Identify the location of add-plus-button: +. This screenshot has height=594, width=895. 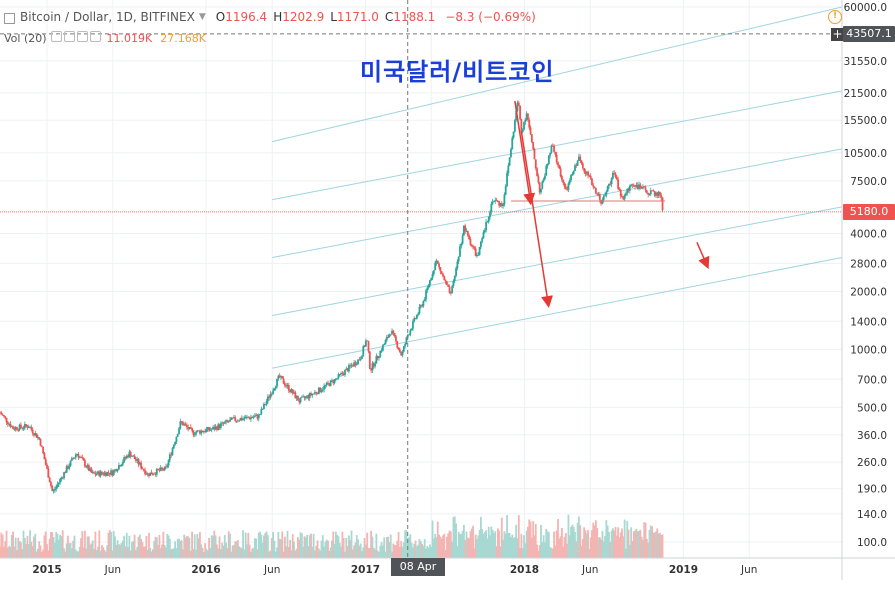
(837, 34).